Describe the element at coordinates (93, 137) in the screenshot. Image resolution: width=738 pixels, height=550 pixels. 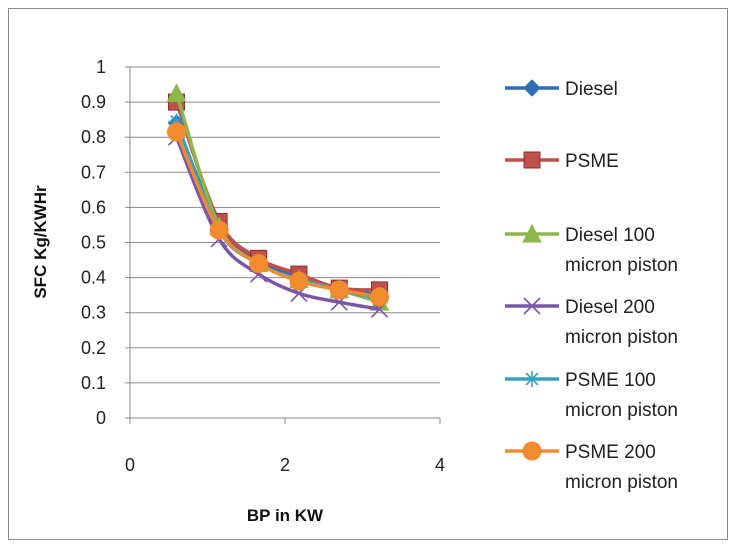
I see `y-tick-label: 0.8` at that location.